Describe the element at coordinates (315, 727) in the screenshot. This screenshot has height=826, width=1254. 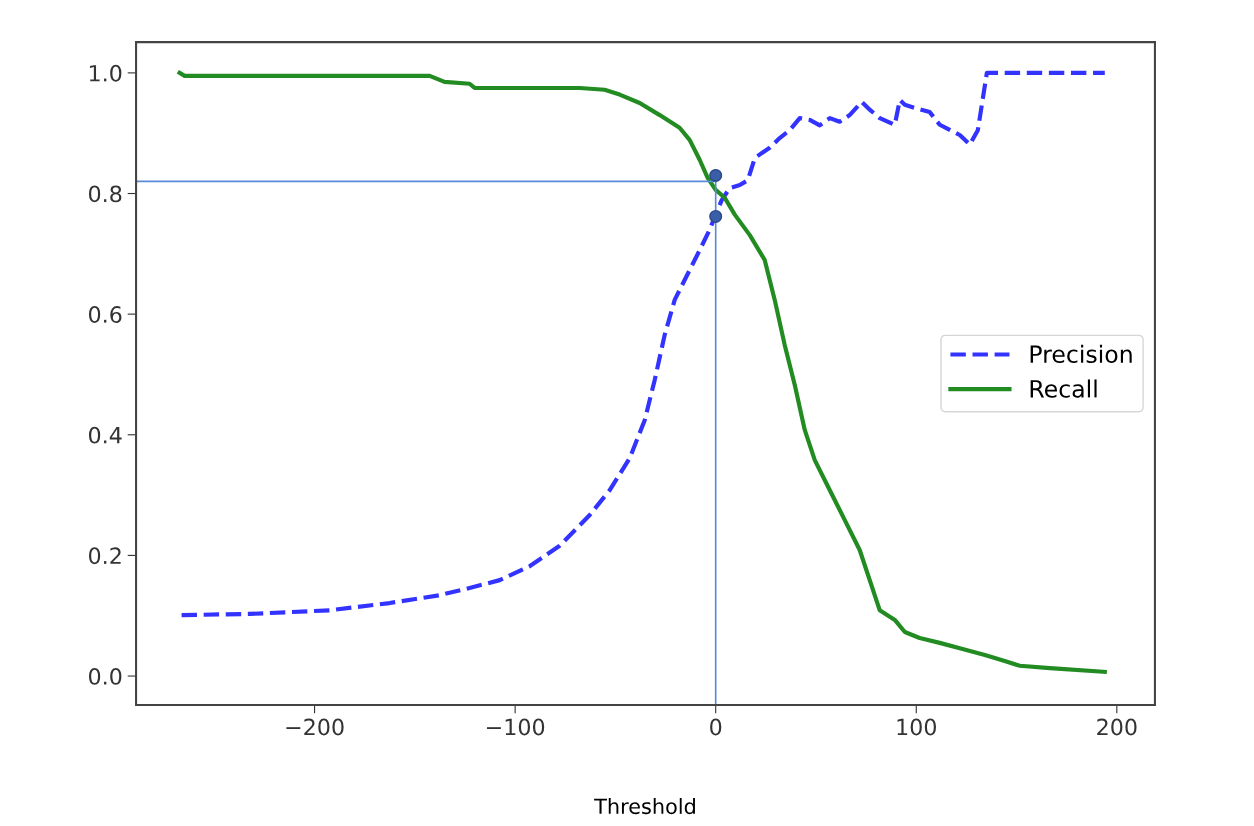
I see `x-tick-label: −200` at that location.